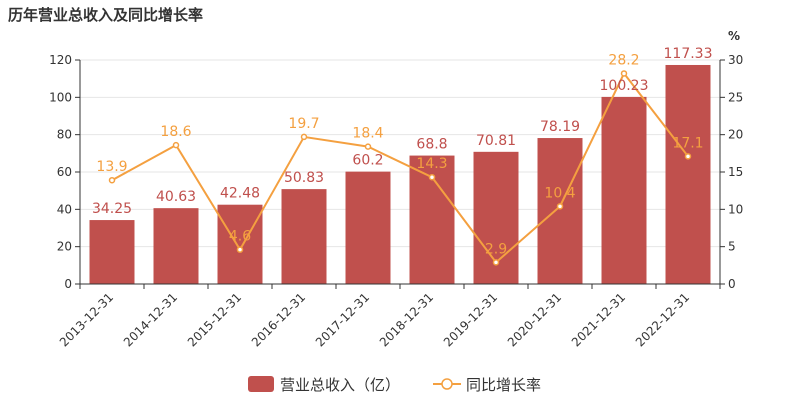  I want to click on line-value-label: 13.9, so click(111, 167).